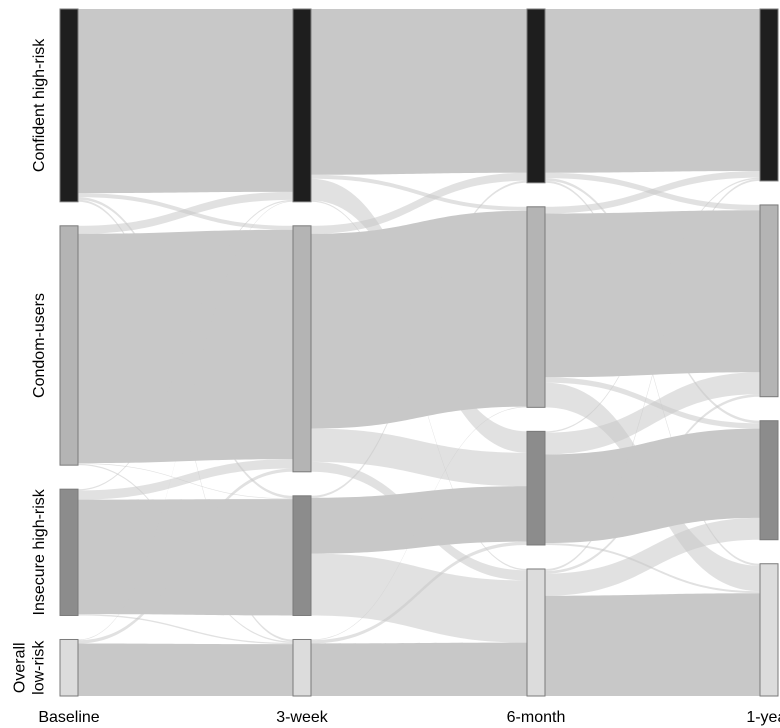 This screenshot has height=728, width=780. What do you see at coordinates (302, 349) in the screenshot?
I see `node-3-week-condom-users` at bounding box center [302, 349].